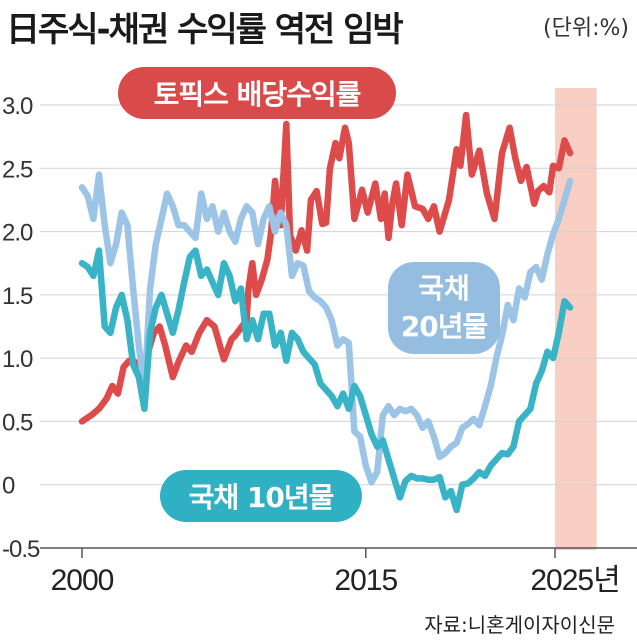 This screenshot has height=640, width=637. Describe the element at coordinates (21, 549) in the screenshot. I see `y-tick-label: -0.5` at that location.